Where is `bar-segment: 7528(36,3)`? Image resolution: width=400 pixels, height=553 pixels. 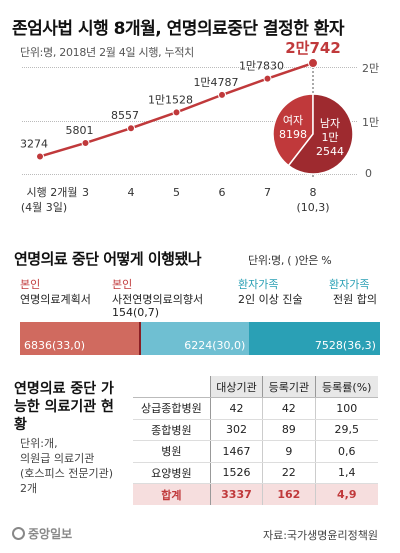
bar-segment: 7528(36,3) is located at coordinates (314, 338).